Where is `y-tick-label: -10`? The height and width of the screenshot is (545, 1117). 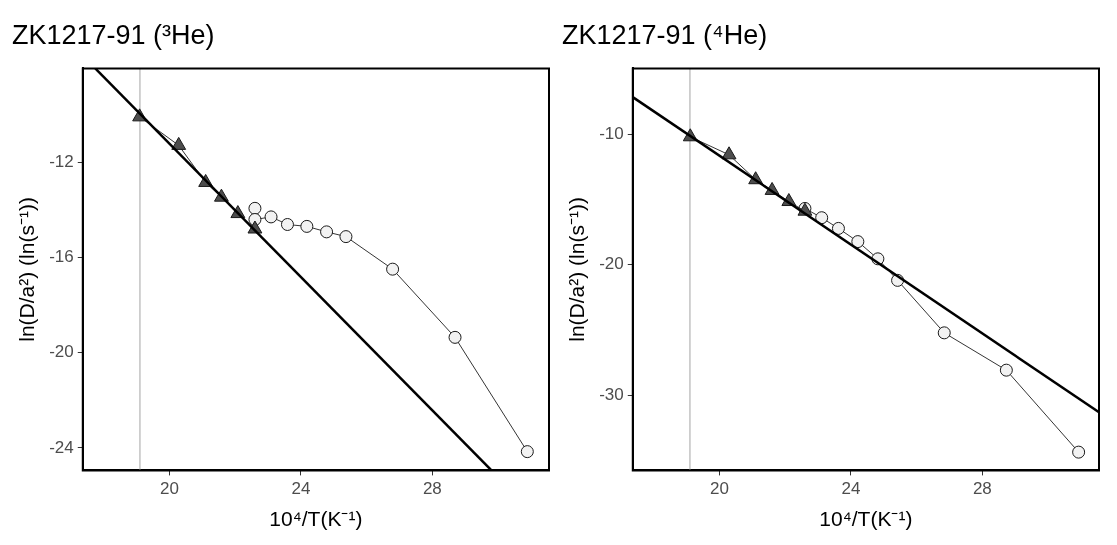 y-tick-label: -10 is located at coordinates (611, 133).